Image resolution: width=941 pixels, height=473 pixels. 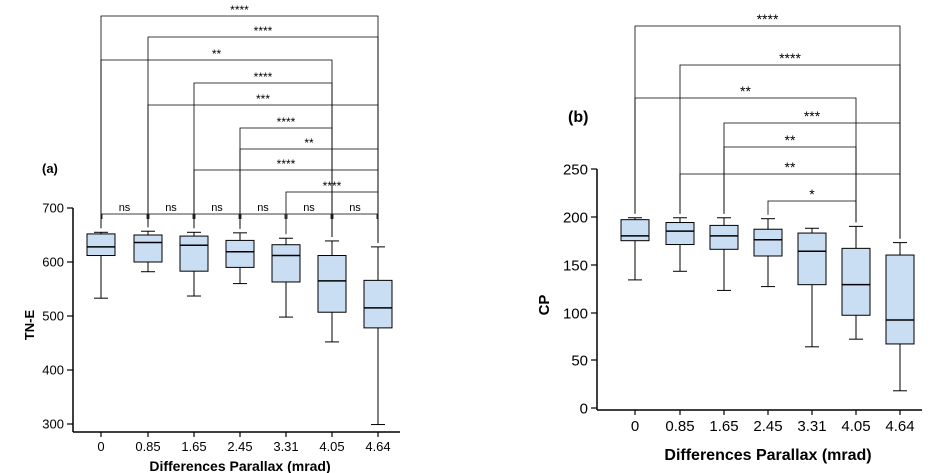 I want to click on panel-b-x-tick-label: 0, so click(x=635, y=426).